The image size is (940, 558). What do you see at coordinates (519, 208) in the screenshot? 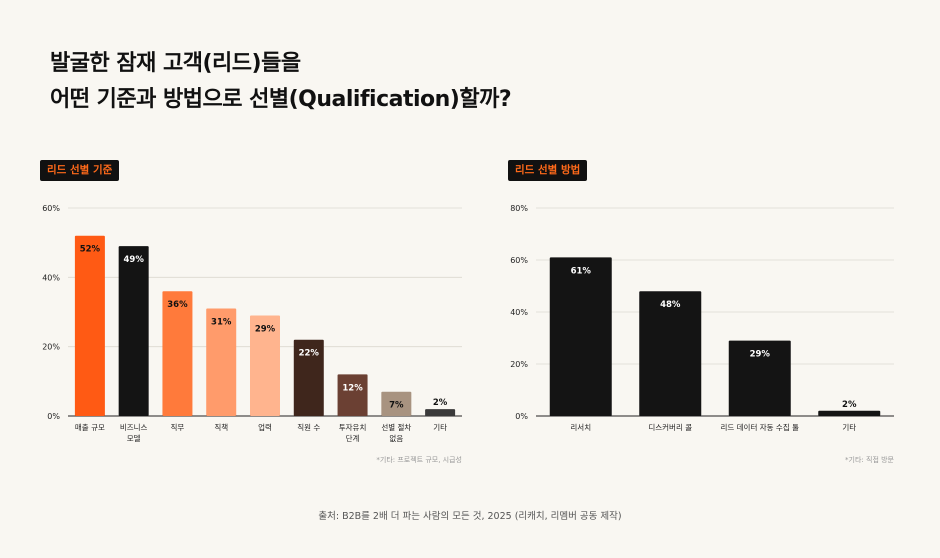
I see `y-tick-label: 80%` at bounding box center [519, 208].